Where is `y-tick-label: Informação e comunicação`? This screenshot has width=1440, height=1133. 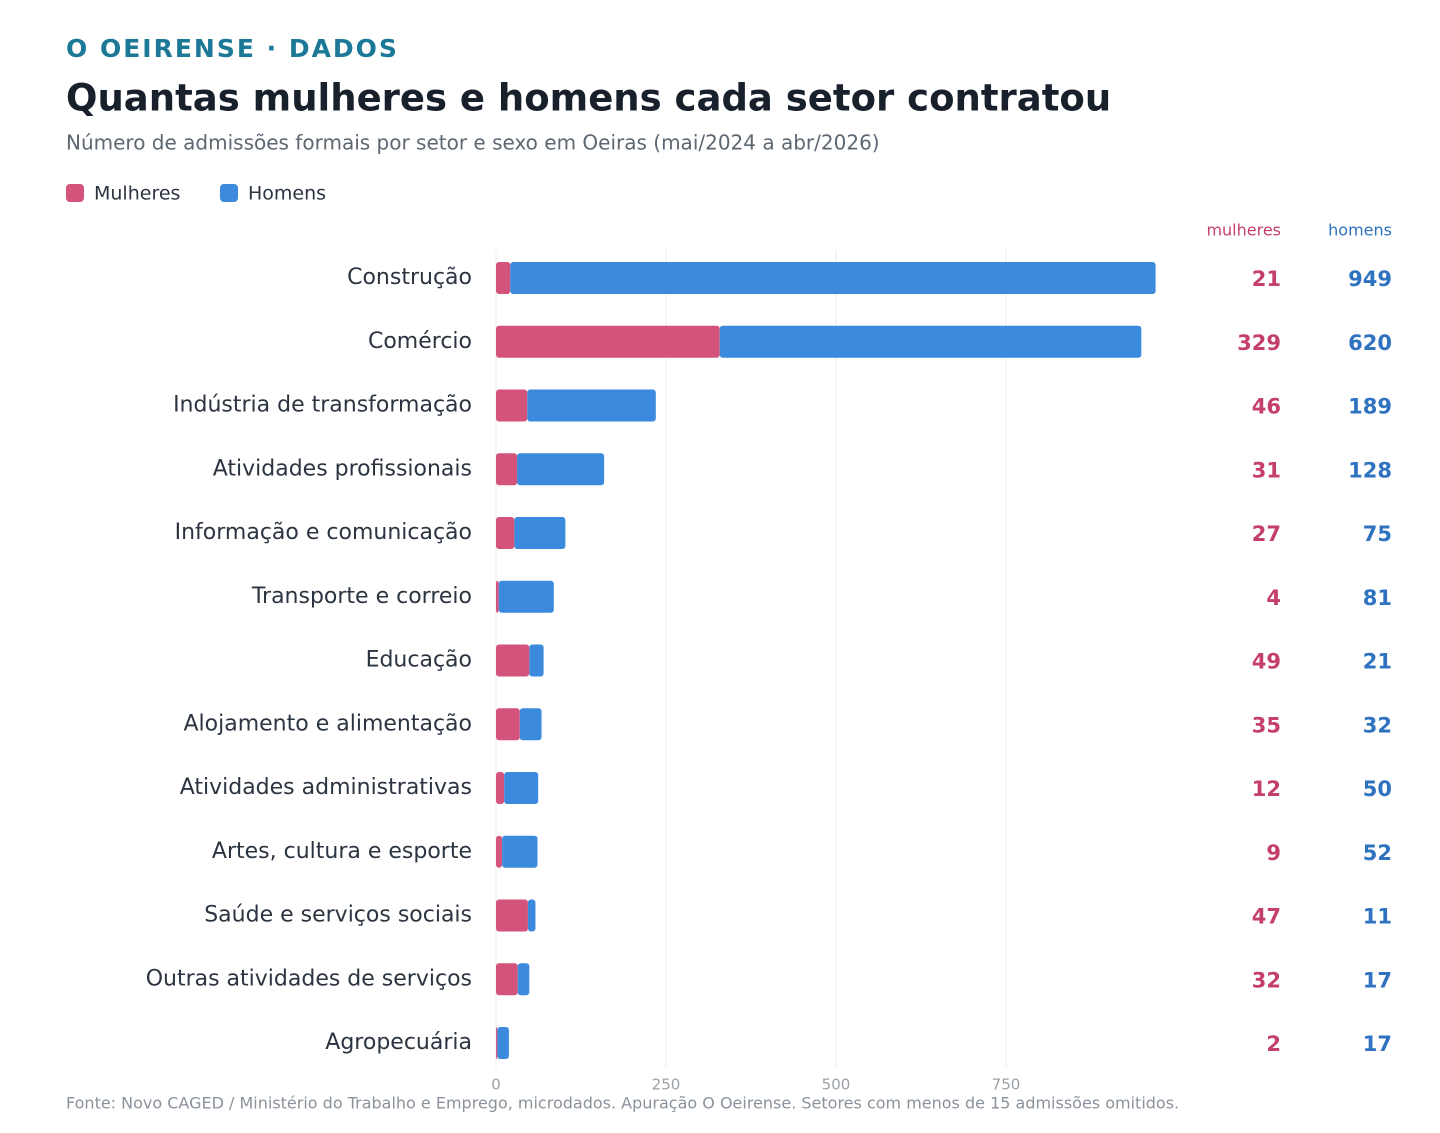
y-tick-label: Informação e comunicação is located at coordinates (323, 532).